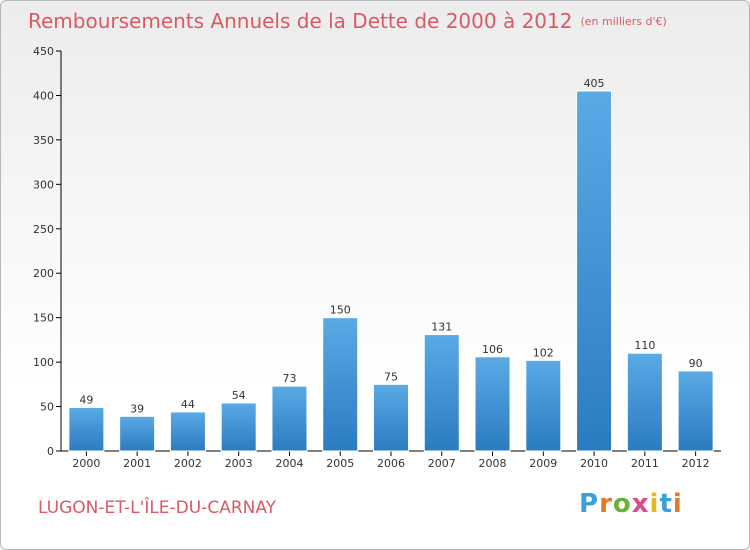  I want to click on y-tick-label: 400, so click(43, 95).